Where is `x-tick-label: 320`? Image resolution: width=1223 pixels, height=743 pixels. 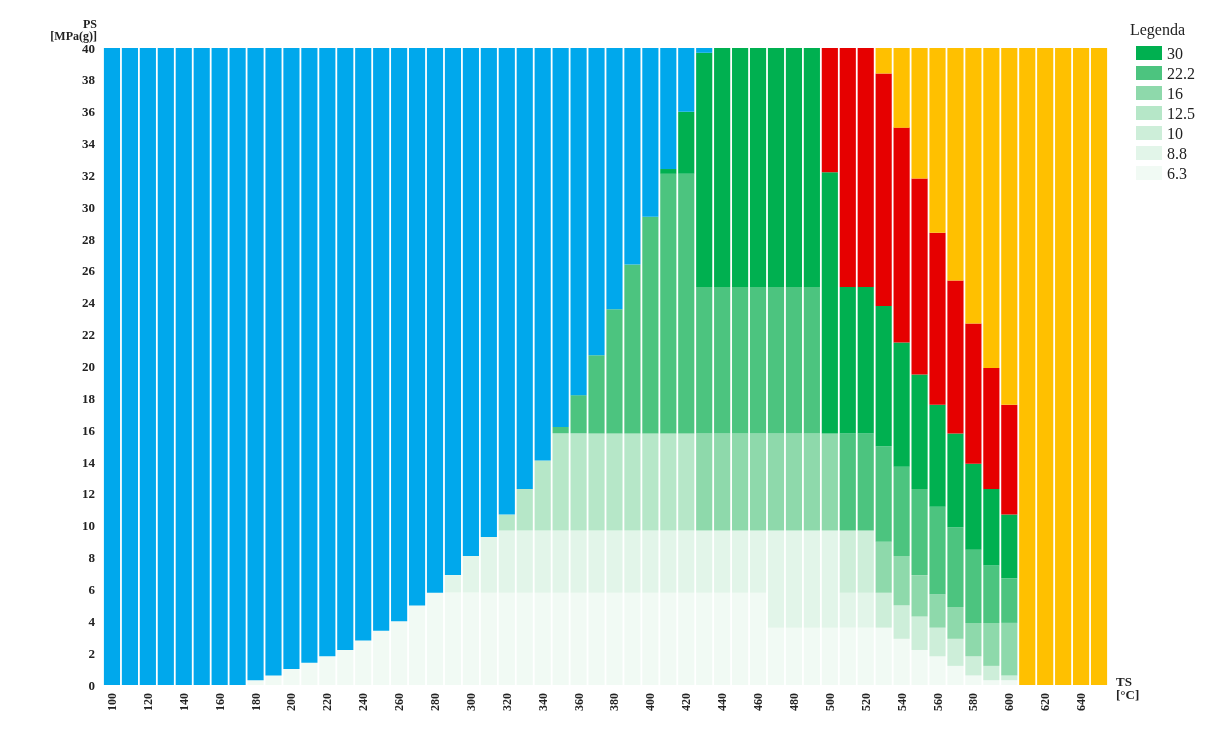
x-tick-label: 320 is located at coordinates (506, 702).